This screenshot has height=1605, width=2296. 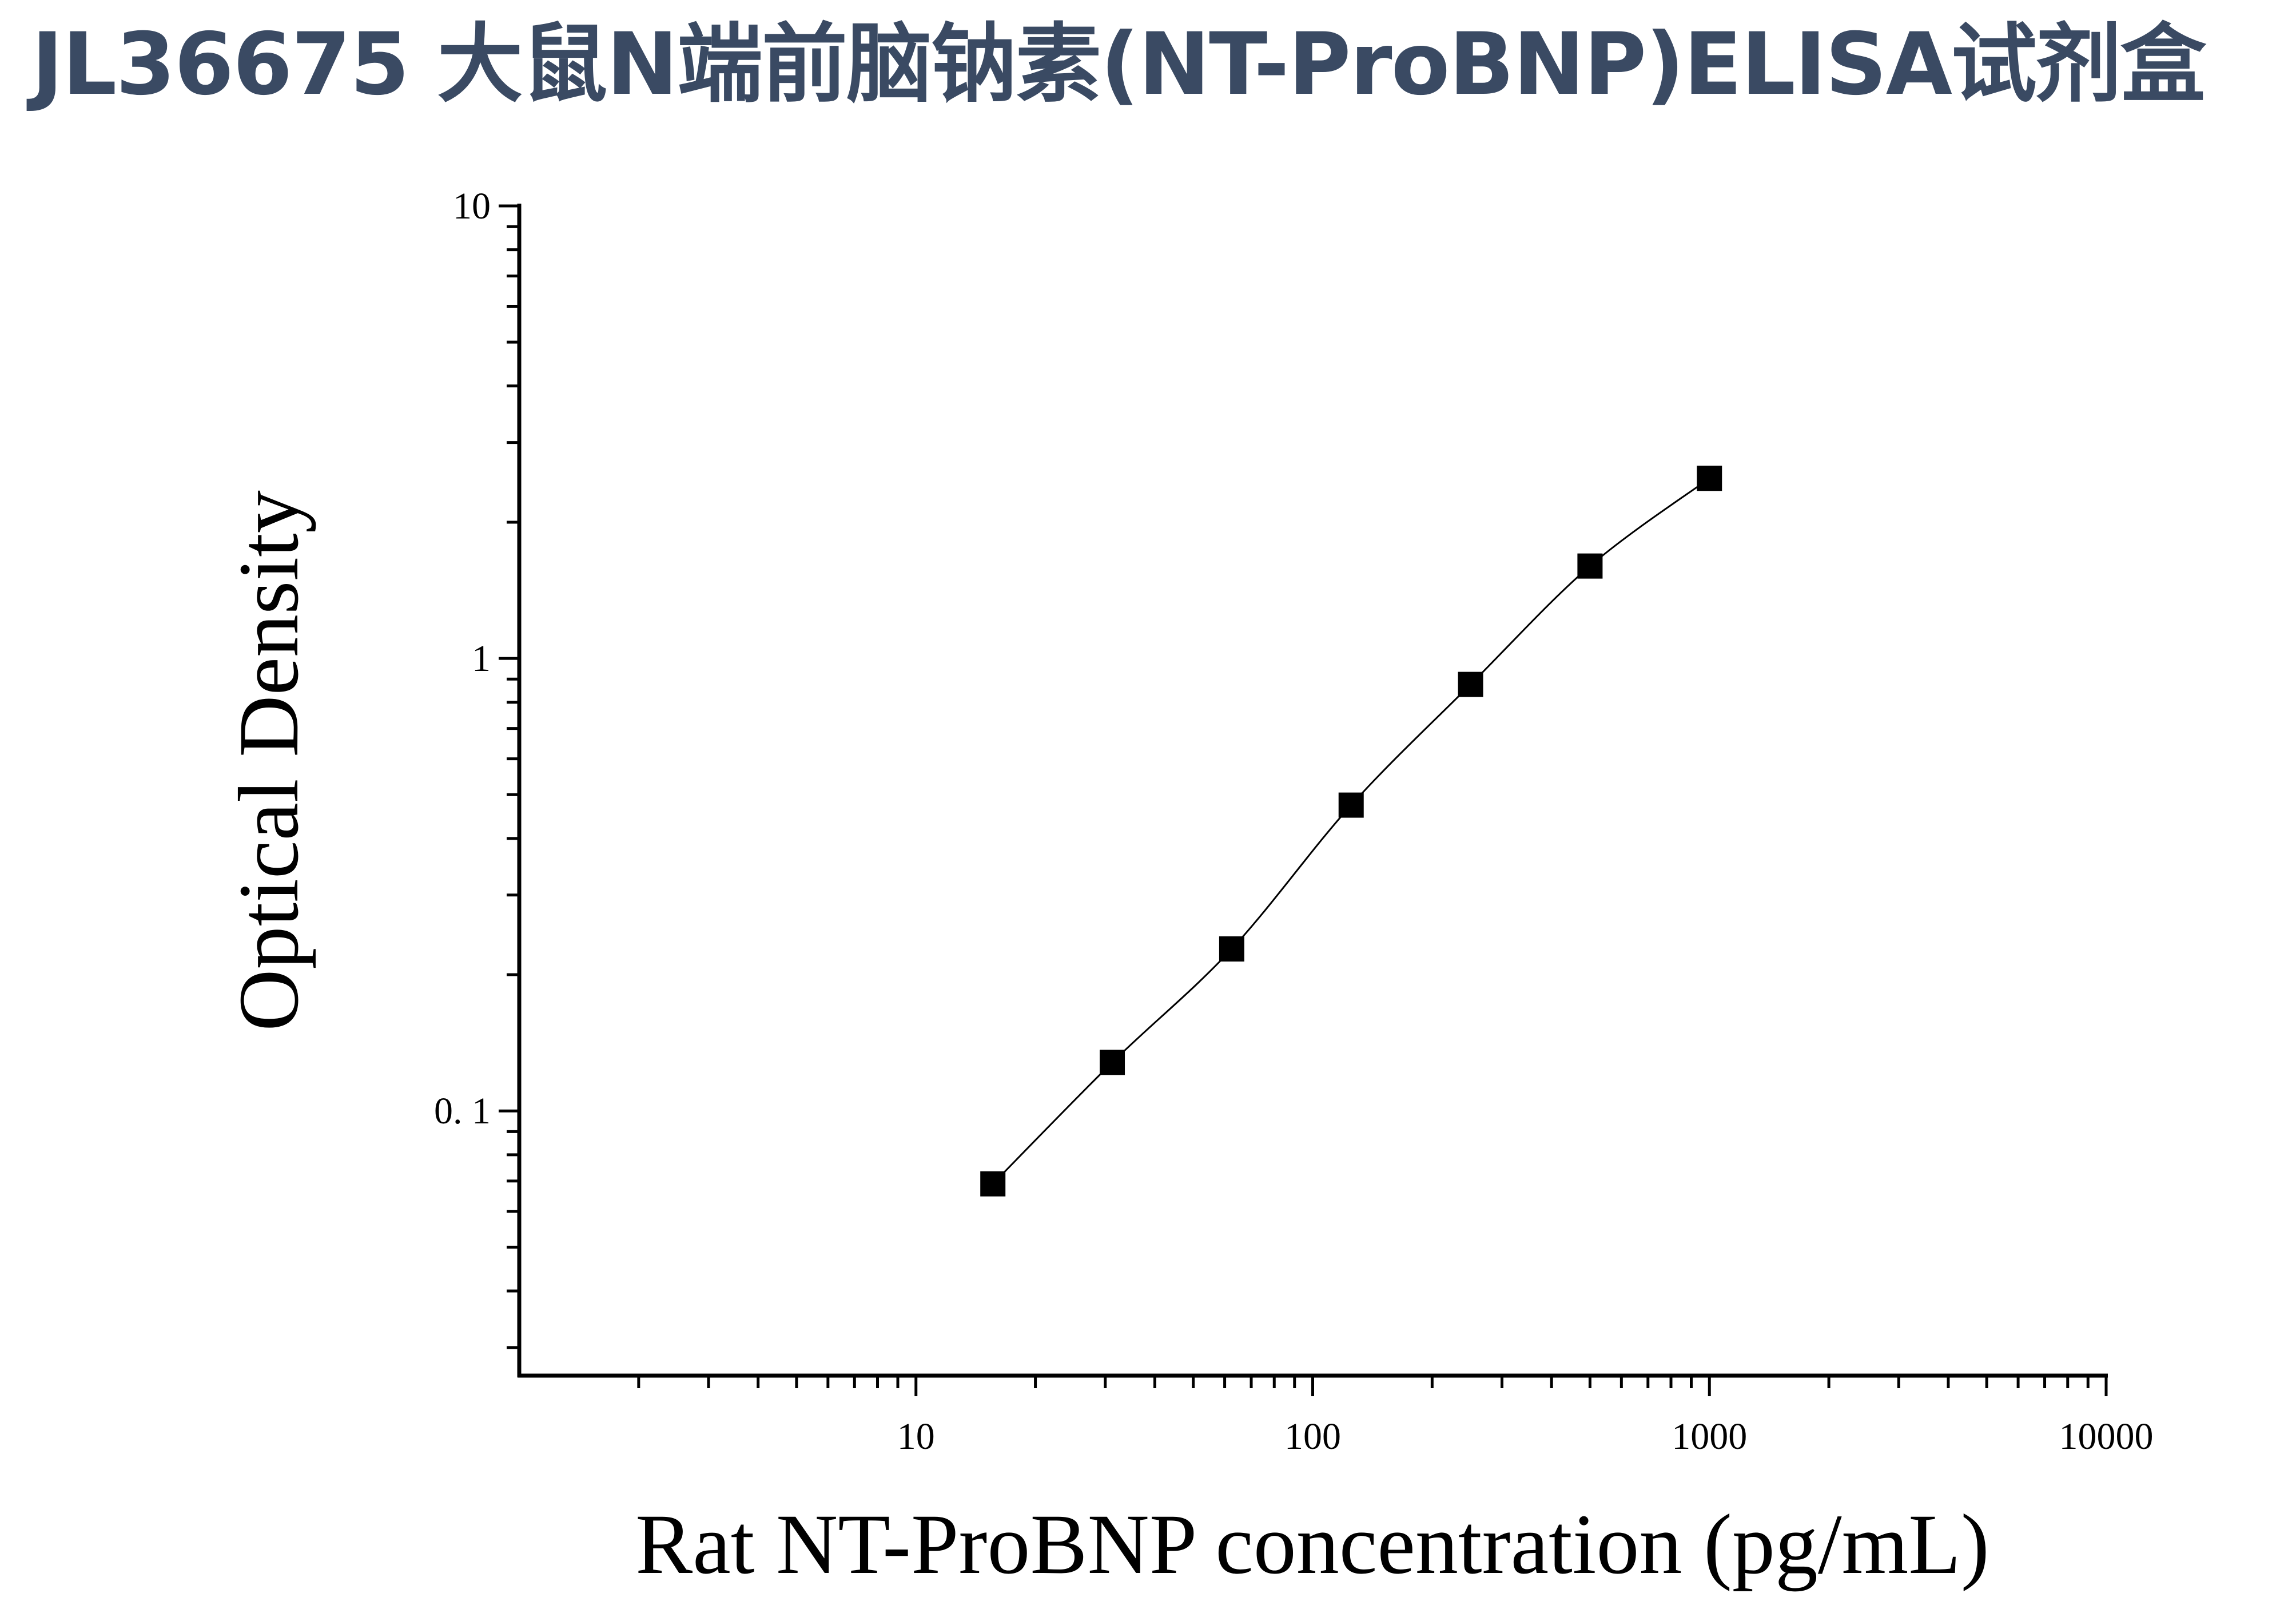 I want to click on y-tick-label: 0. 1, so click(x=462, y=1111).